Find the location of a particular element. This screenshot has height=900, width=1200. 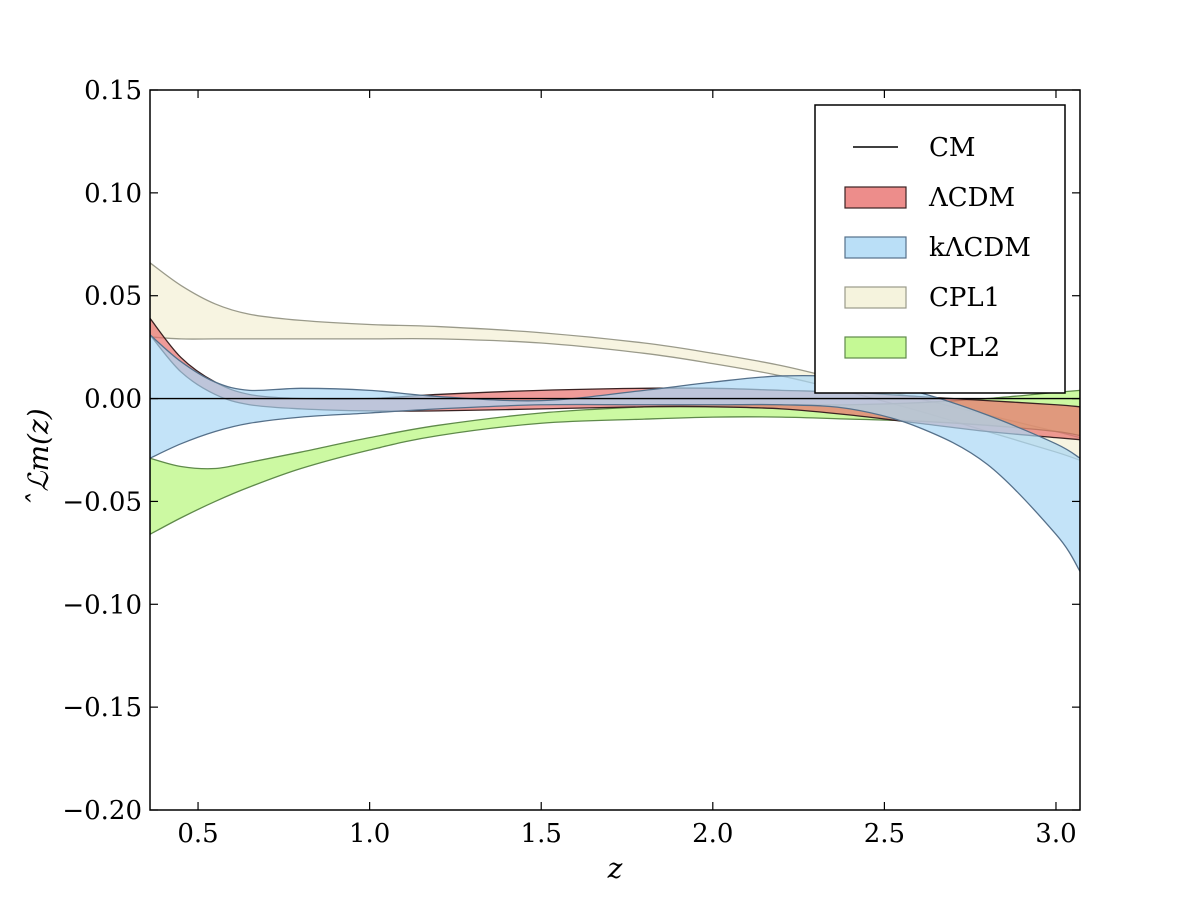

y-axis-label: ̂ℒm(z) is located at coordinates (38, 455).